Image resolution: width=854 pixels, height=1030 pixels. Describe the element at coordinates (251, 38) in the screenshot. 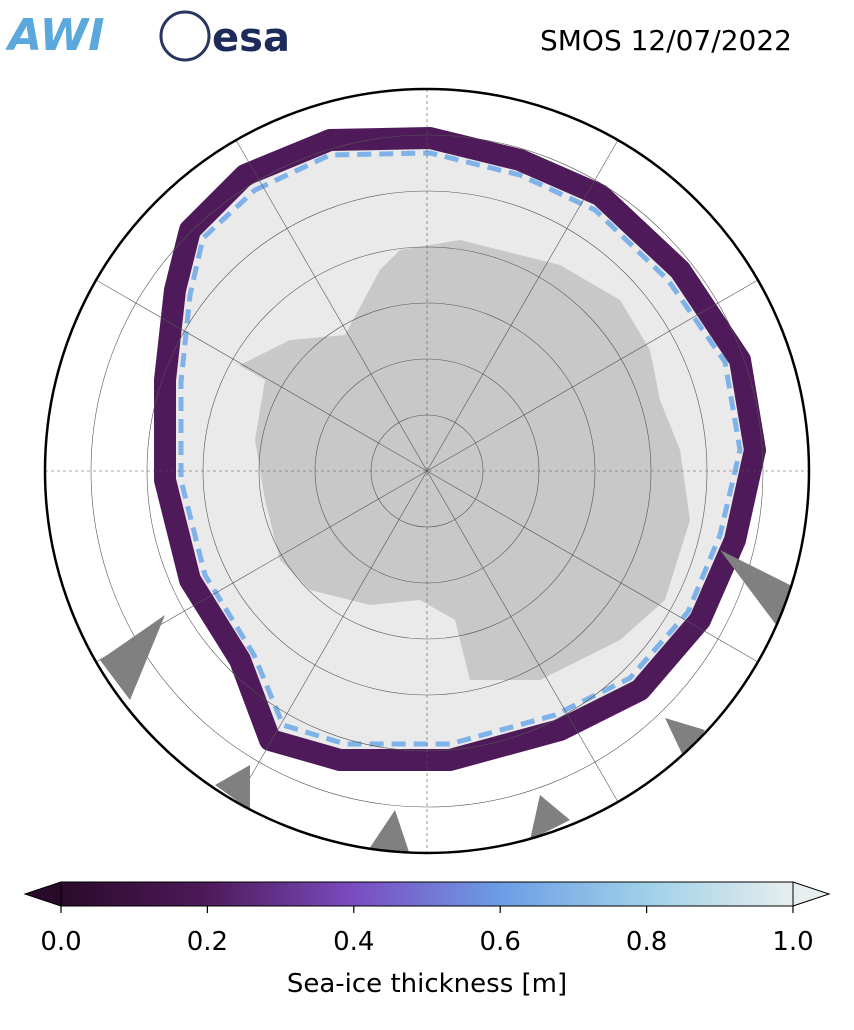

I see `esa-logo: esa` at that location.